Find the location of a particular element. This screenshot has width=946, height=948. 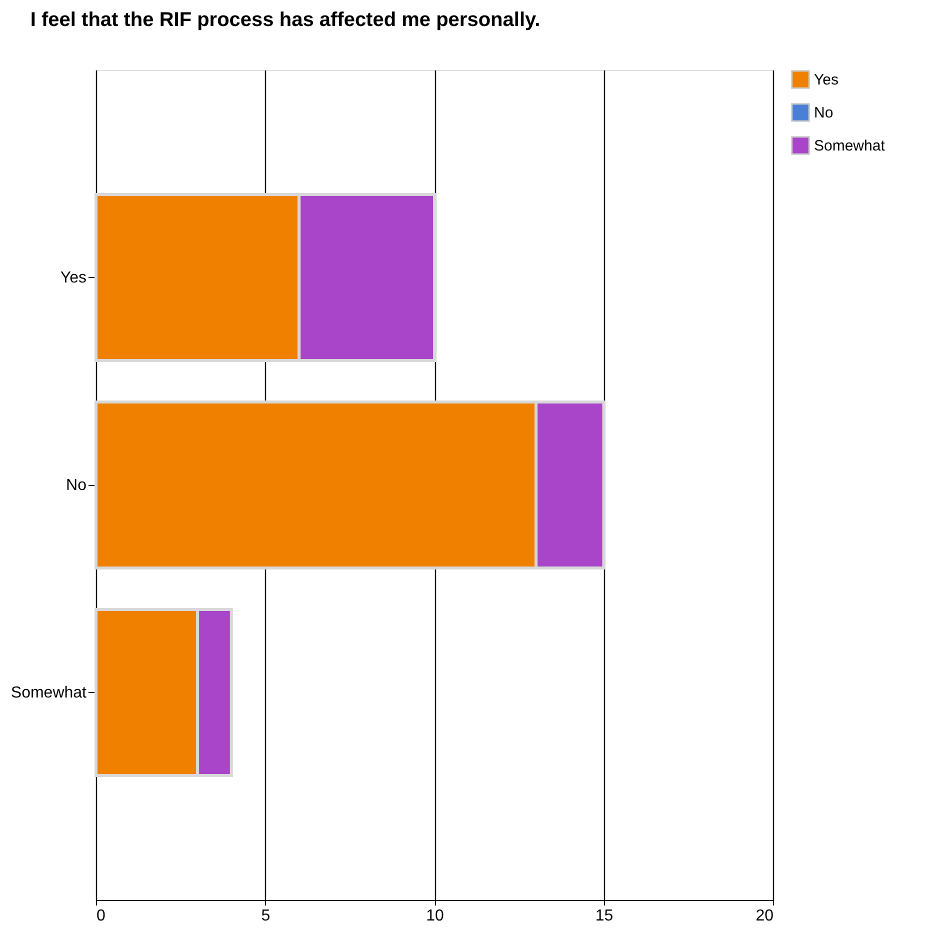

y-tick-label: Somewhat is located at coordinates (49, 693).